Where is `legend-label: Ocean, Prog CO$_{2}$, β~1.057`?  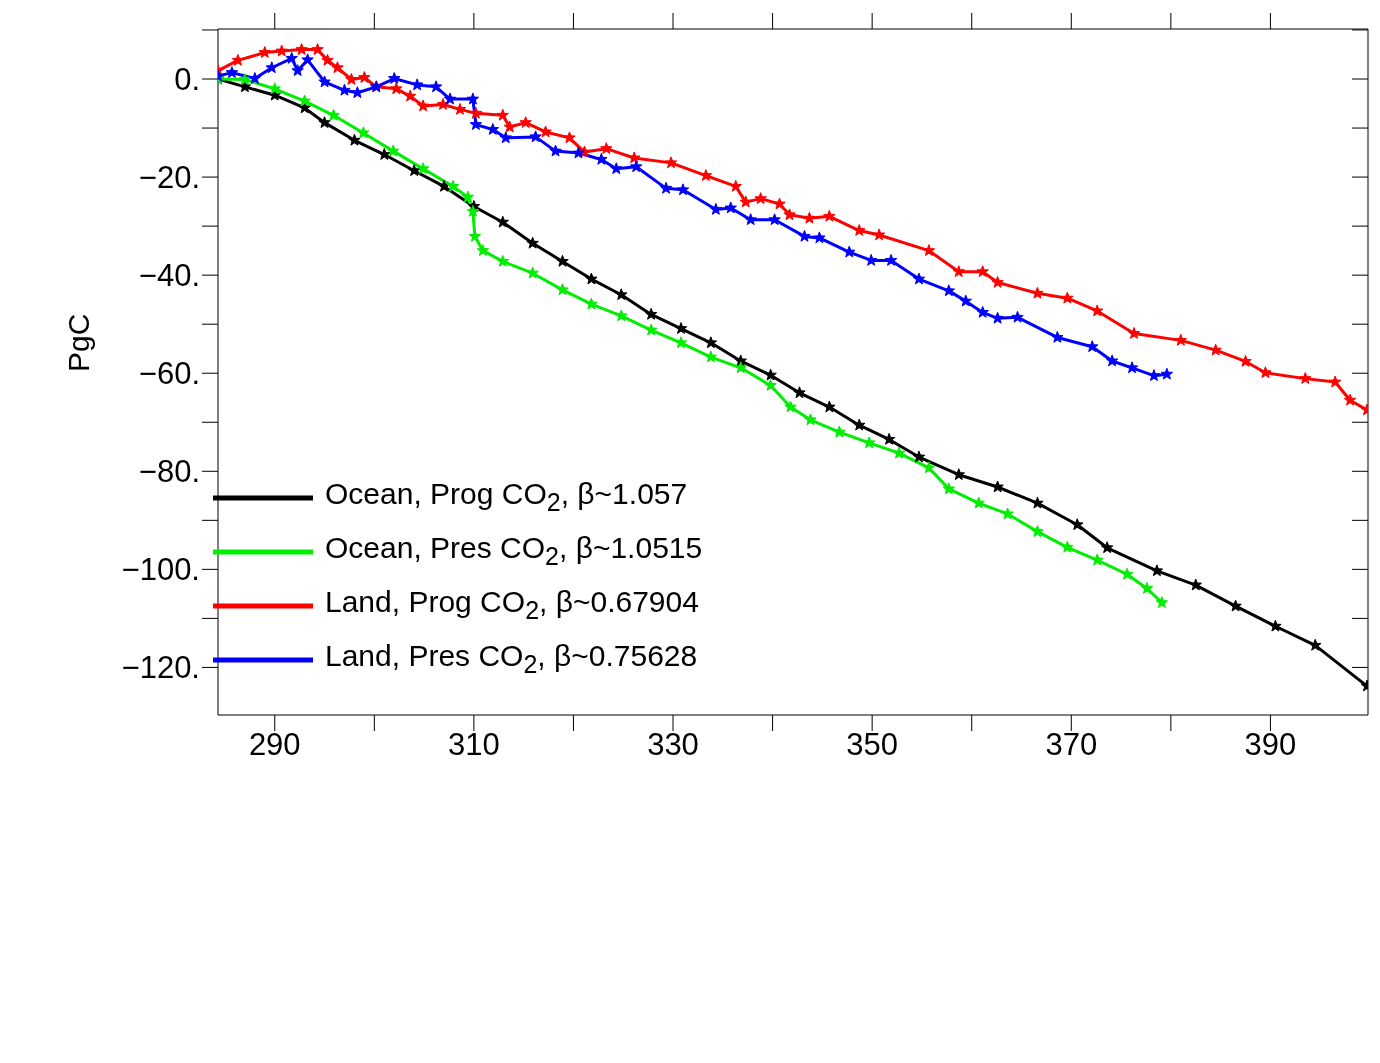
legend-label: Ocean, Prog CO$_{2}$, β~1.057 is located at coordinates (506, 497).